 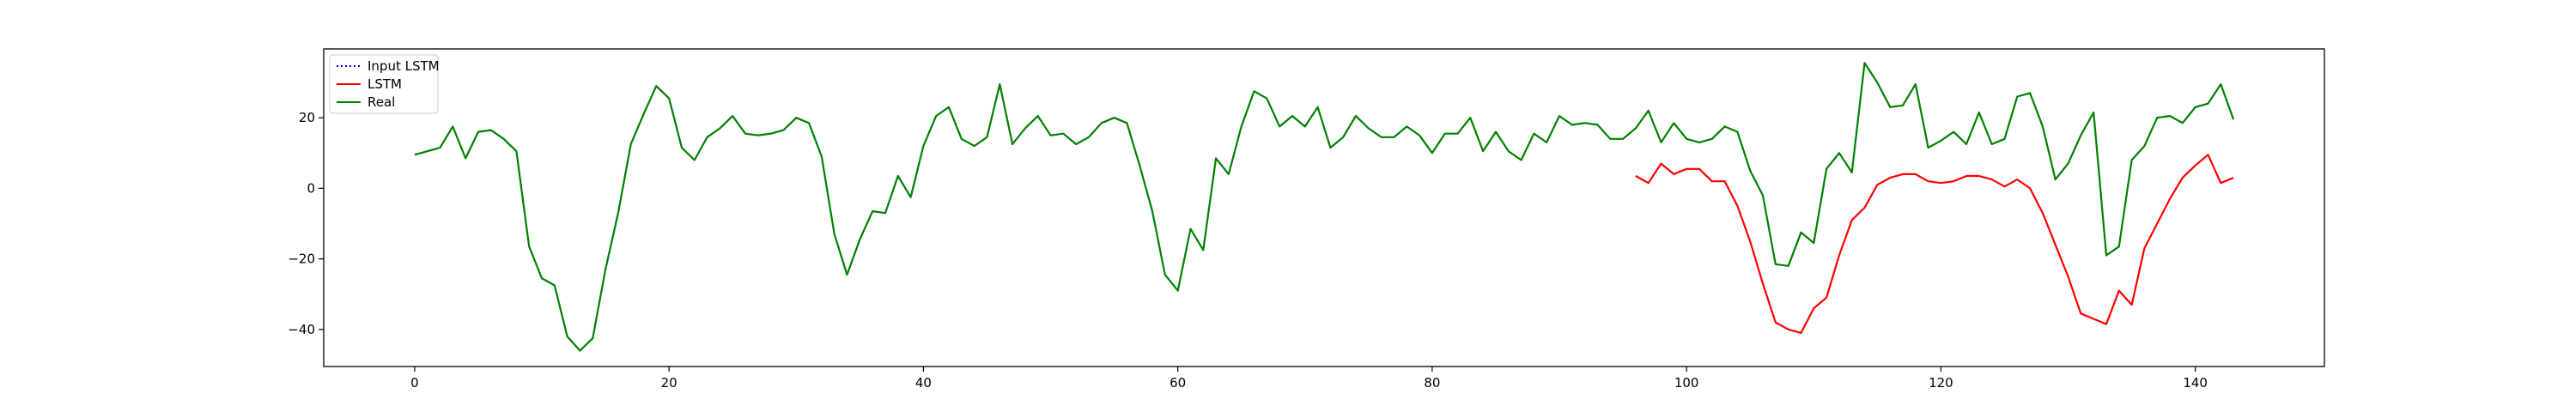 I want to click on legend-label-real: Real, so click(x=381, y=102).